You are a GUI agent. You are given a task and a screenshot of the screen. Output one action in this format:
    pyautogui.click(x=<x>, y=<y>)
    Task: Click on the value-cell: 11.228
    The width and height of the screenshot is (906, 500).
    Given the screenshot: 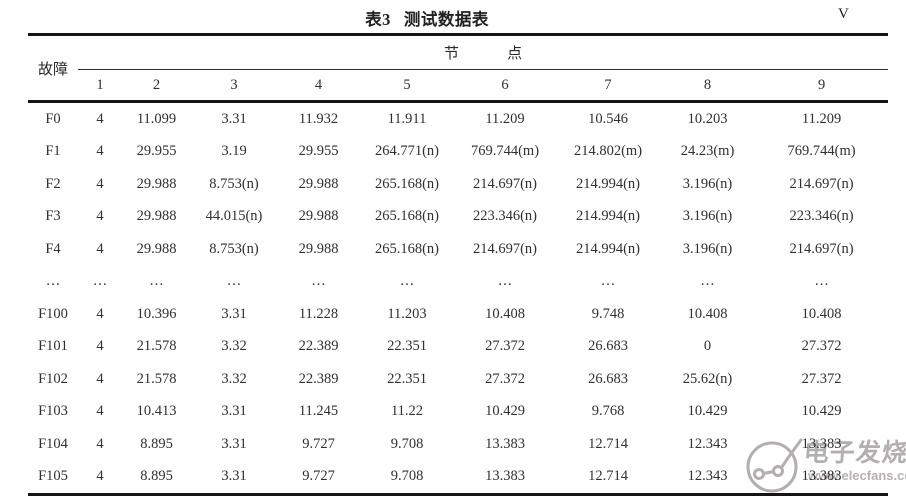 What is the action you would take?
    pyautogui.click(x=318, y=313)
    